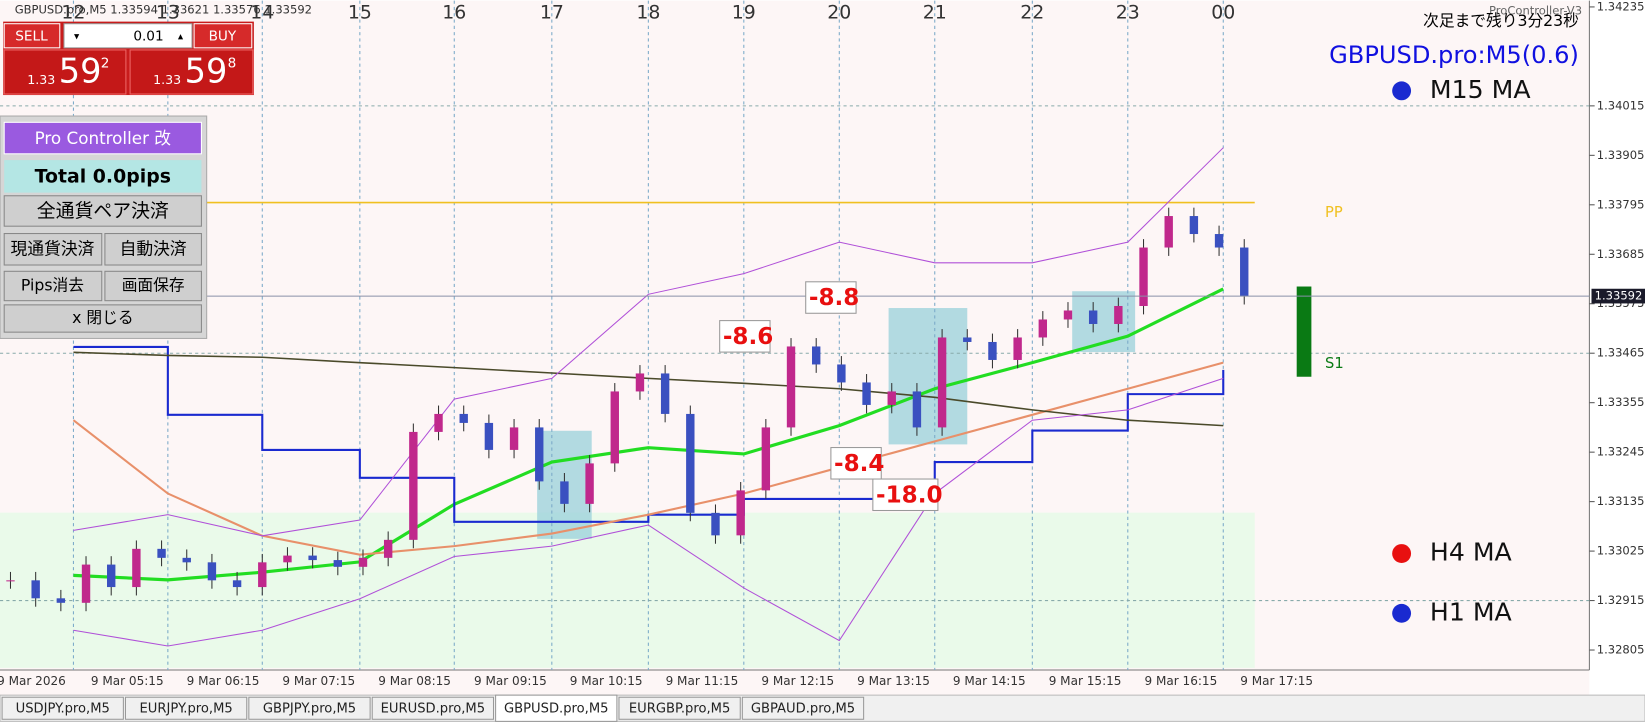  Describe the element at coordinates (65, 72) in the screenshot. I see `sell-price-box` at that location.